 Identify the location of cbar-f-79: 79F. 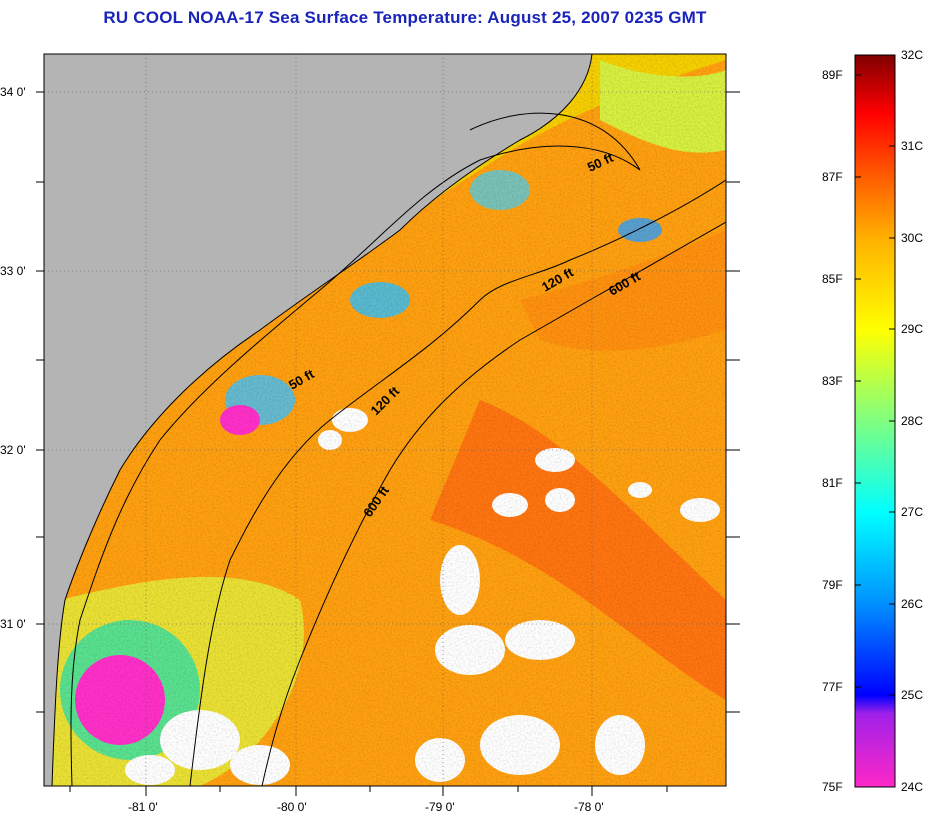
(832, 585).